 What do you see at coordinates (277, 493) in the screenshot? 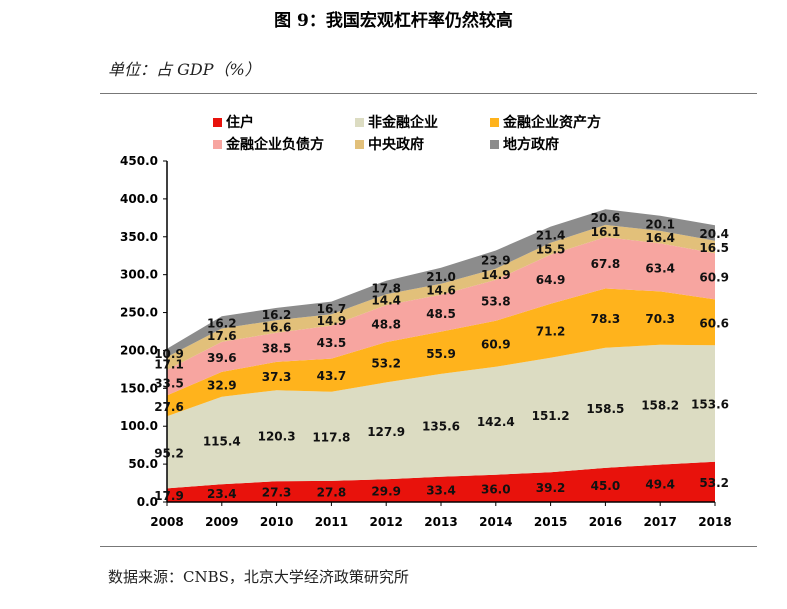
I see `data-label-households: 27.3` at bounding box center [277, 493].